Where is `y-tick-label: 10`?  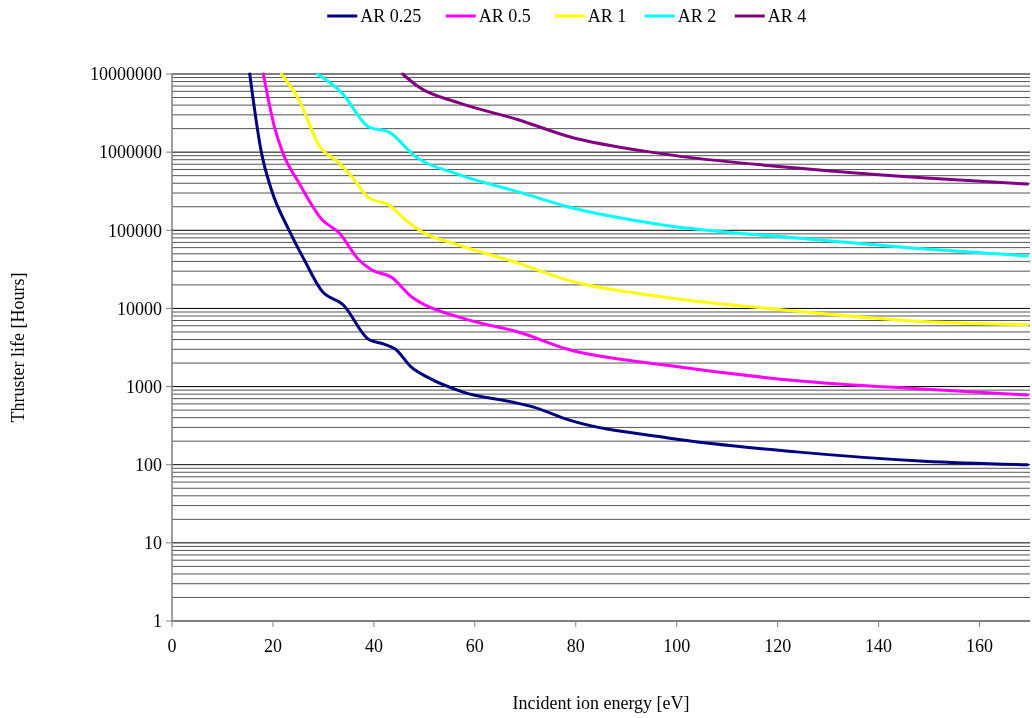
y-tick-label: 10 is located at coordinates (153, 543).